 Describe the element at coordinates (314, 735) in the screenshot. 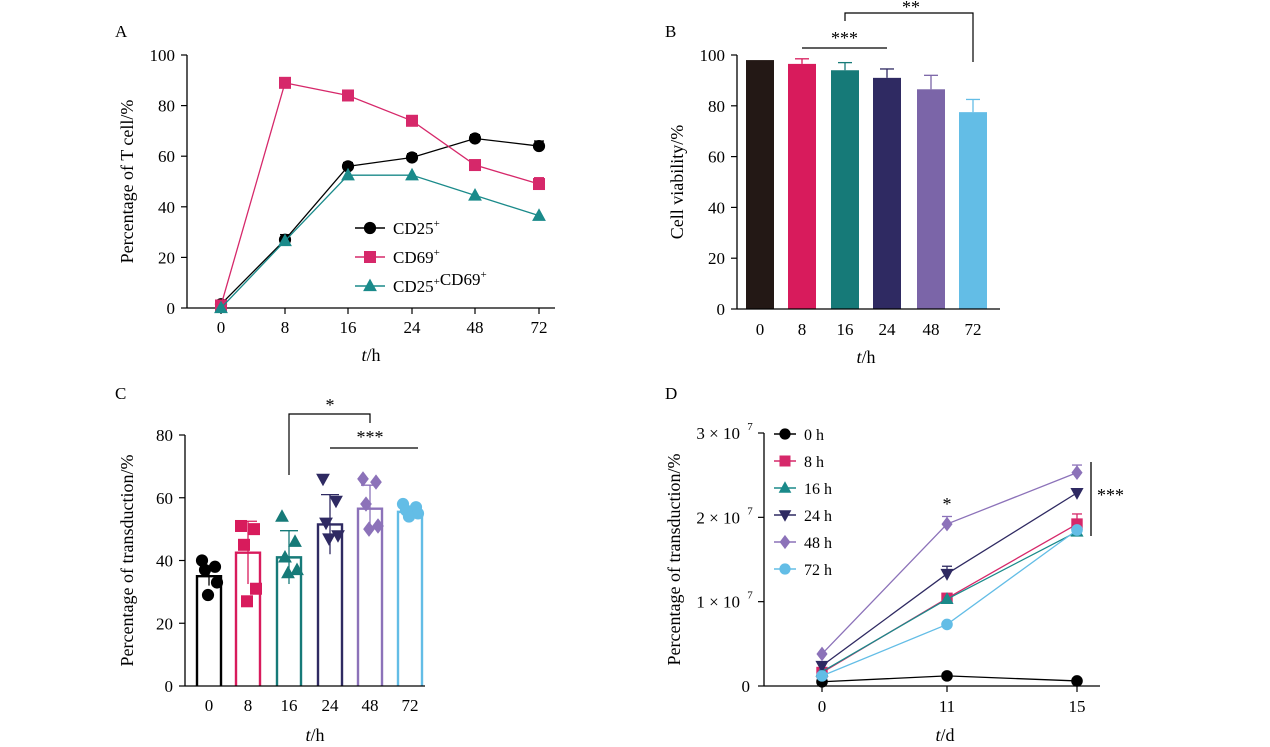

I see `x-axis-label: t/h` at that location.